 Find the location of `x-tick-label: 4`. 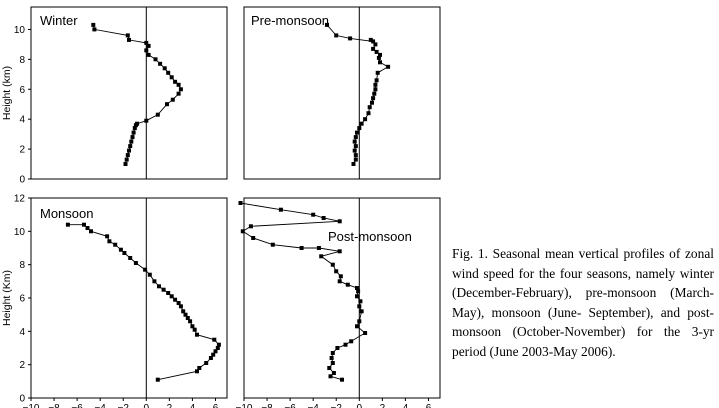

x-tick-label: 4 is located at coordinates (406, 405).